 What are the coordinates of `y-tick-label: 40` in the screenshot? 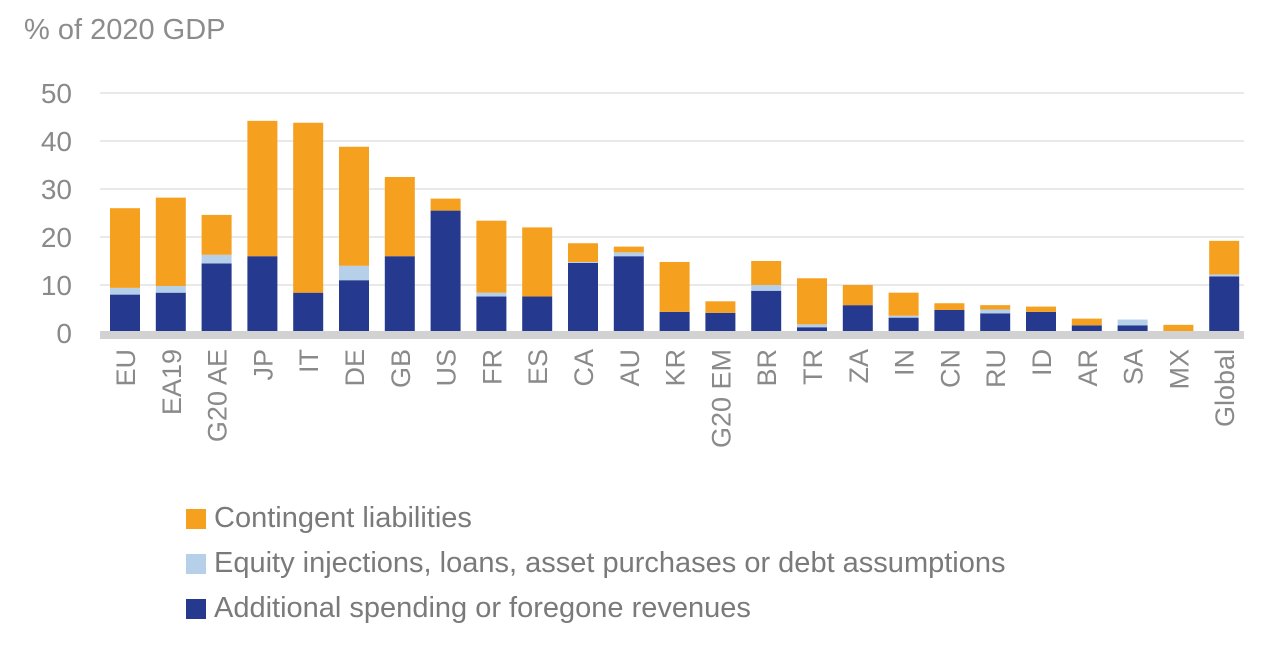 It's located at (56, 141).